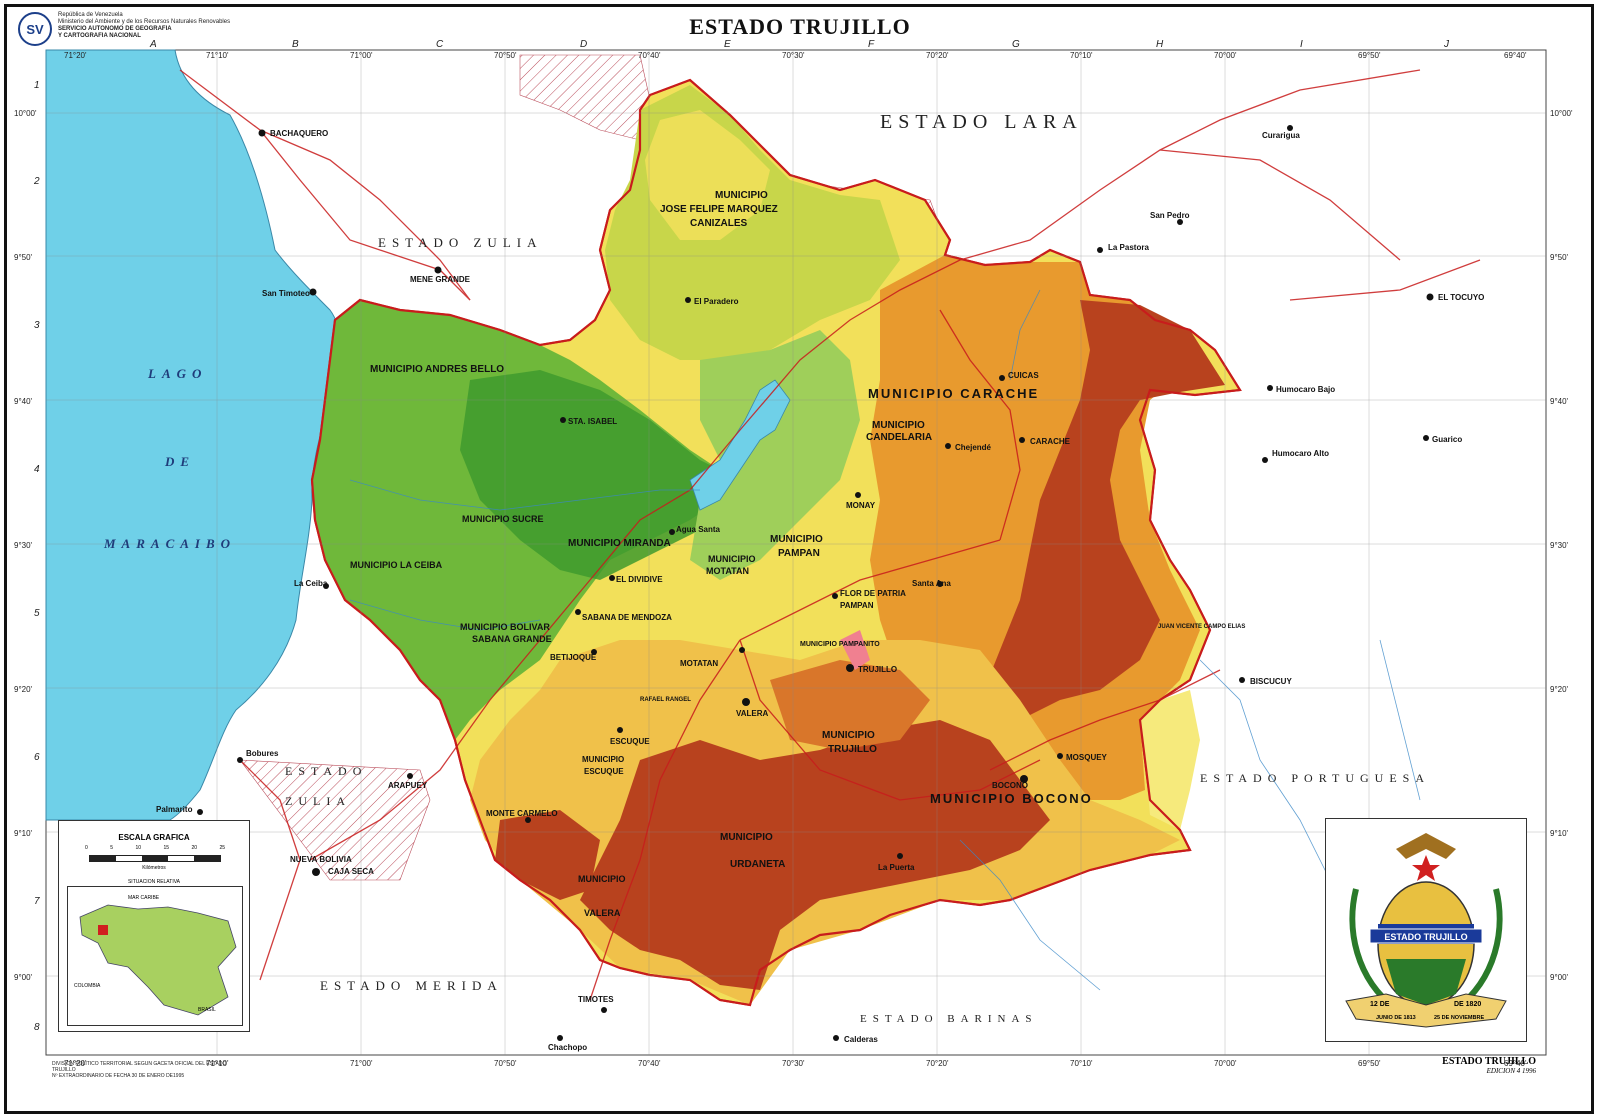  Describe the element at coordinates (1305, 389) in the screenshot. I see `city-label-humocaro-bajo: Humocaro Bajo` at that location.